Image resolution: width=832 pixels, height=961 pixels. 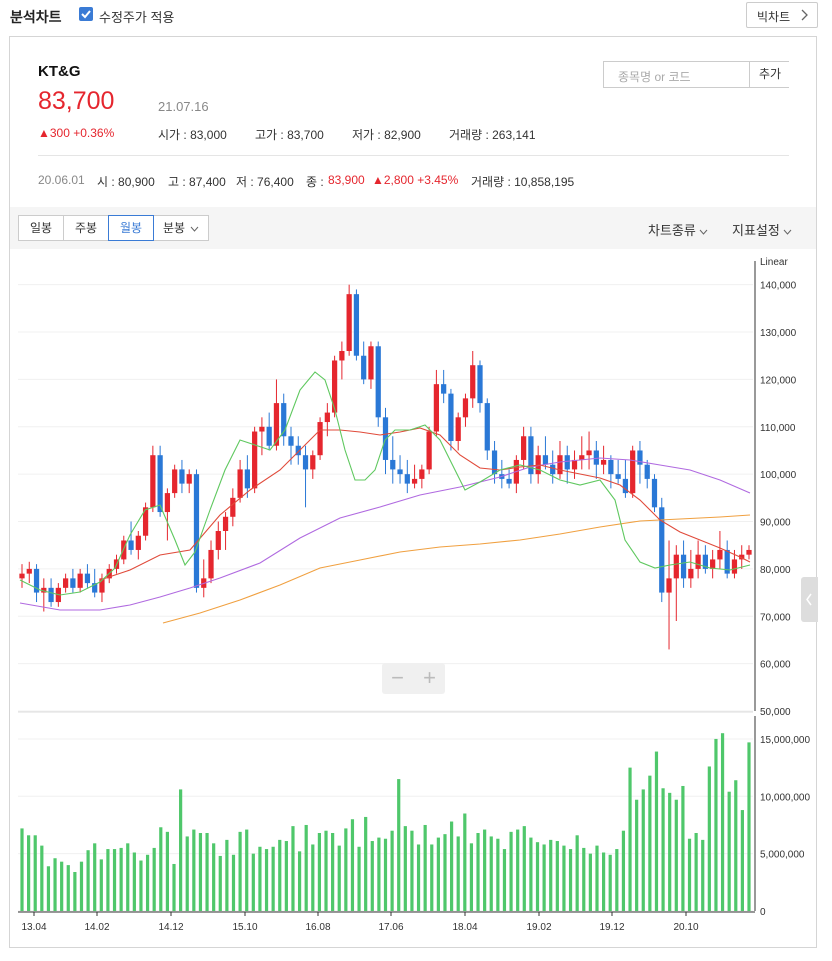 What do you see at coordinates (775, 523) in the screenshot?
I see `price-tick-label: 90,000` at bounding box center [775, 523].